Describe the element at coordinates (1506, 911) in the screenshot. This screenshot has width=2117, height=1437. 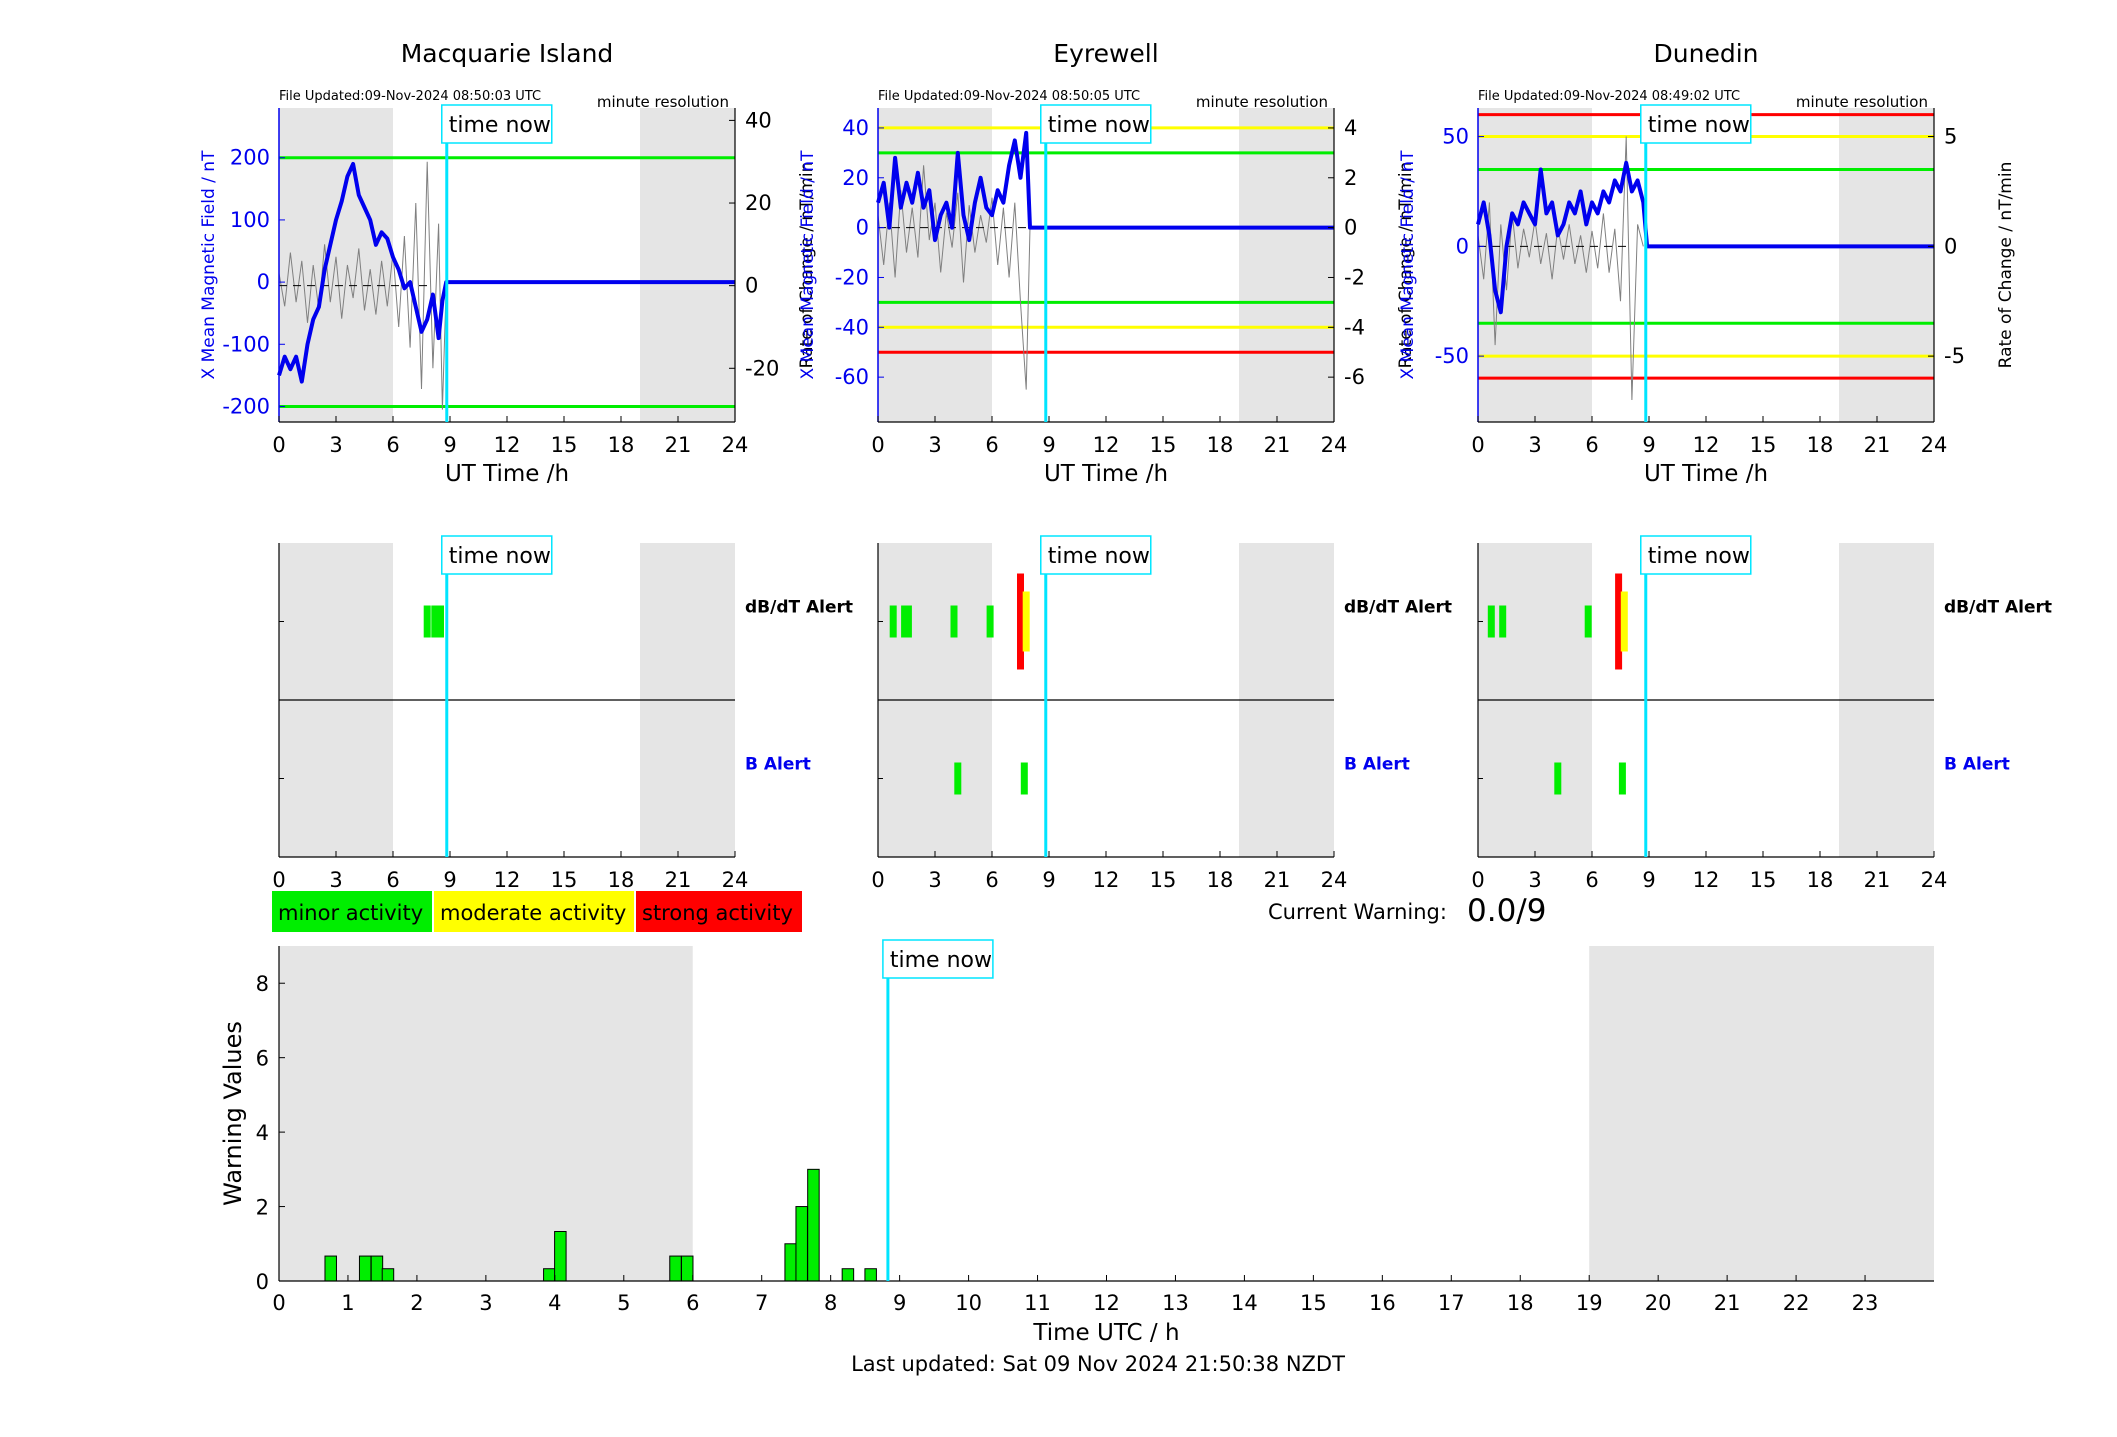
I see `current-warning-value: 0.0/9` at that location.